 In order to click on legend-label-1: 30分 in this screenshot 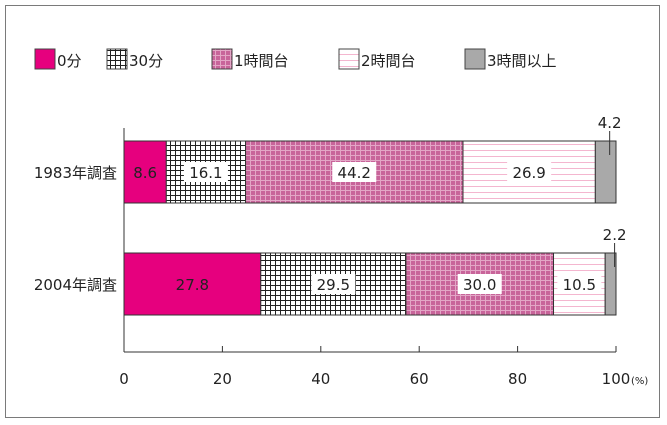, I will do `click(146, 61)`.